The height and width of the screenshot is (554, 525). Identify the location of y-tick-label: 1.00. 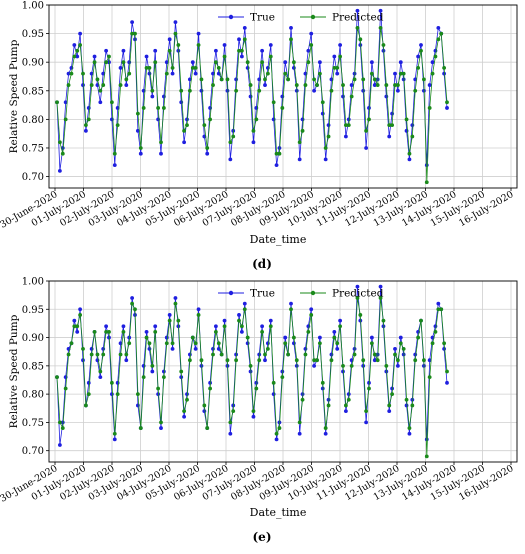
(33, 6).